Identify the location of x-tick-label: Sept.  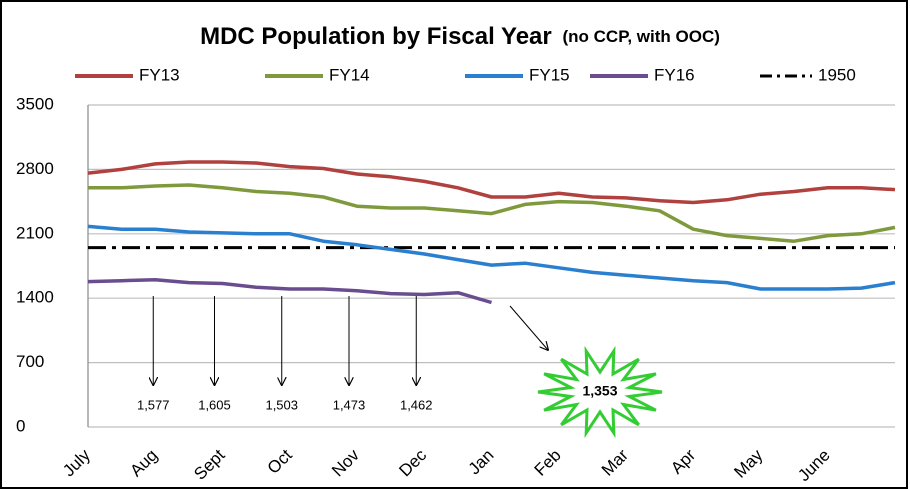
(209, 464).